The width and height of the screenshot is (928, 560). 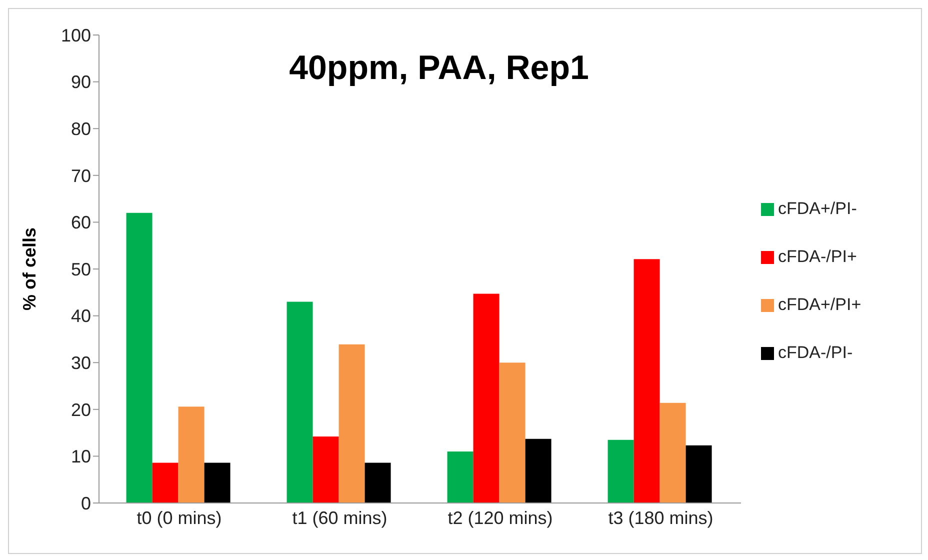 I want to click on y-tick-label: 100, so click(x=75, y=35).